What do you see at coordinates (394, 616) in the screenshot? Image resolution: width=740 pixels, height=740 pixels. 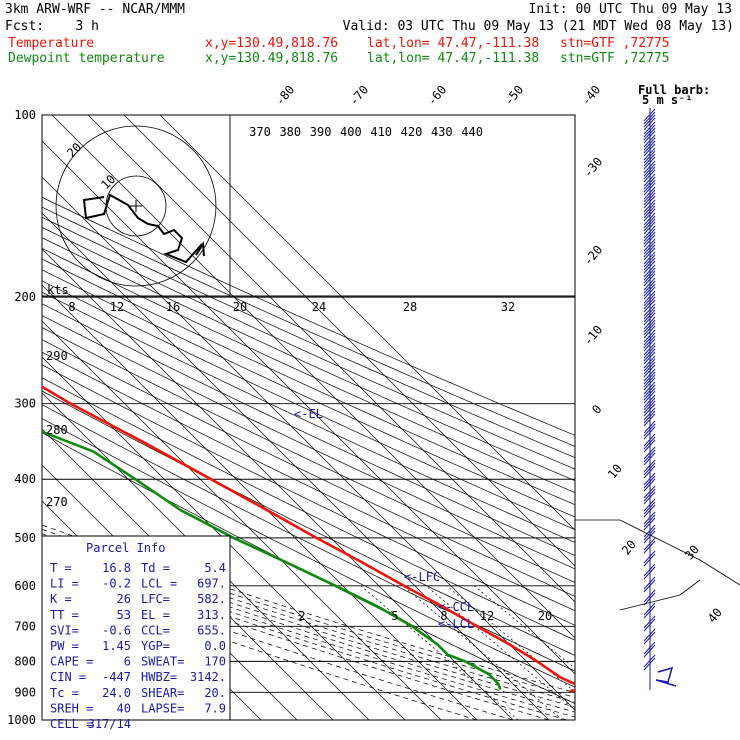 I see `mixing-ratio-label: 5` at bounding box center [394, 616].